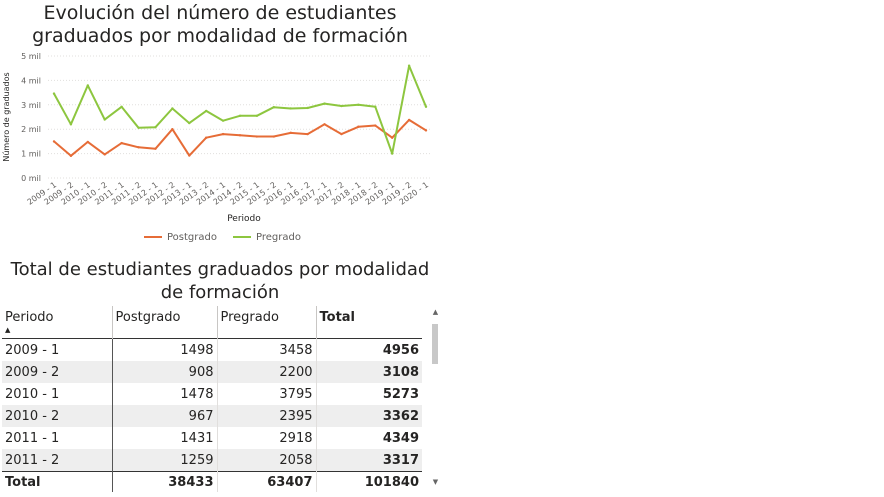 This screenshot has height=497, width=884. What do you see at coordinates (31, 80) in the screenshot?
I see `y-tick-label: 4 mil` at bounding box center [31, 80].